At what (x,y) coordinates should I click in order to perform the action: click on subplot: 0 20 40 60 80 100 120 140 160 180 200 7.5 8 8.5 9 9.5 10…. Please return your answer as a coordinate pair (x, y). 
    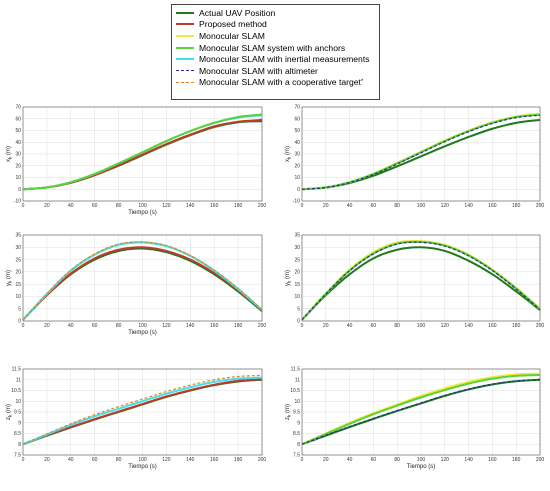
    Looking at the image, I should click on (136, 418).